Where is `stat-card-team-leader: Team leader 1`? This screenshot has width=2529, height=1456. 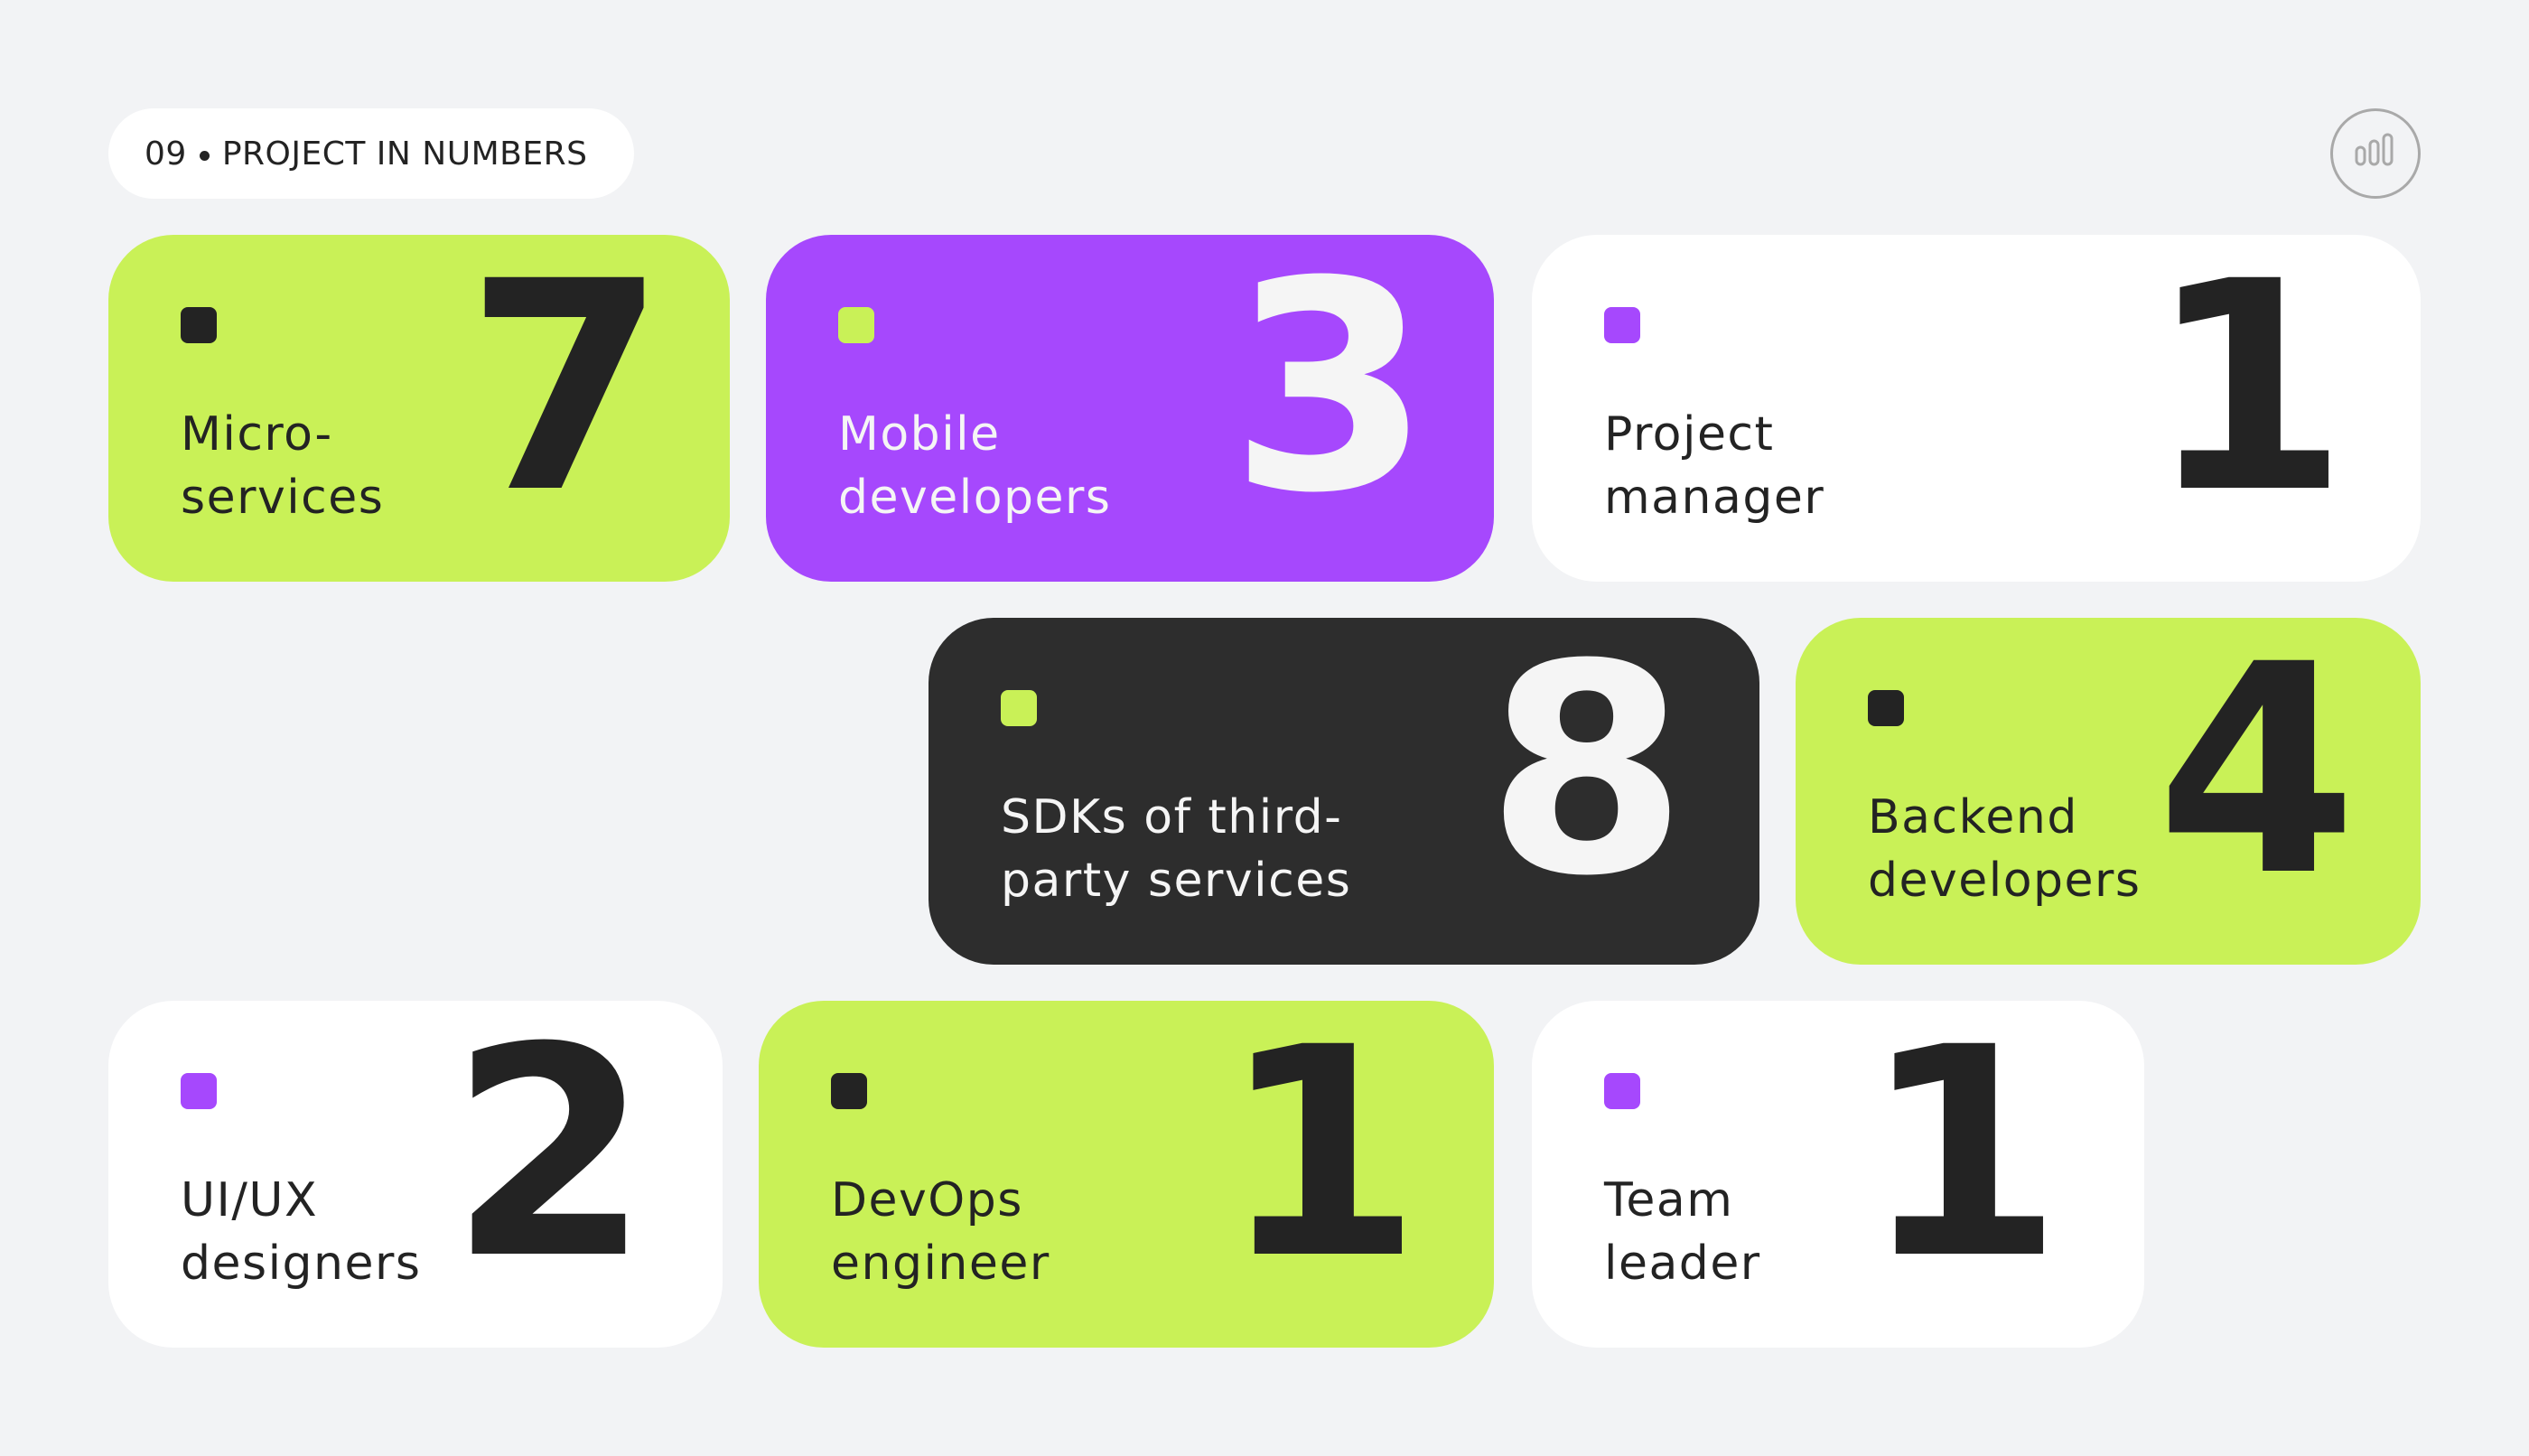 stat-card-team-leader: Team leader 1 is located at coordinates (1838, 1174).